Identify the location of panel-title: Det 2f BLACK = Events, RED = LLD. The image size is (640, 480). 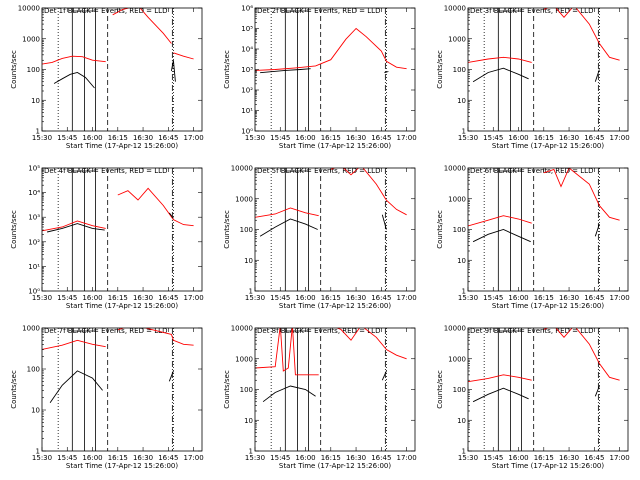
(318, 11).